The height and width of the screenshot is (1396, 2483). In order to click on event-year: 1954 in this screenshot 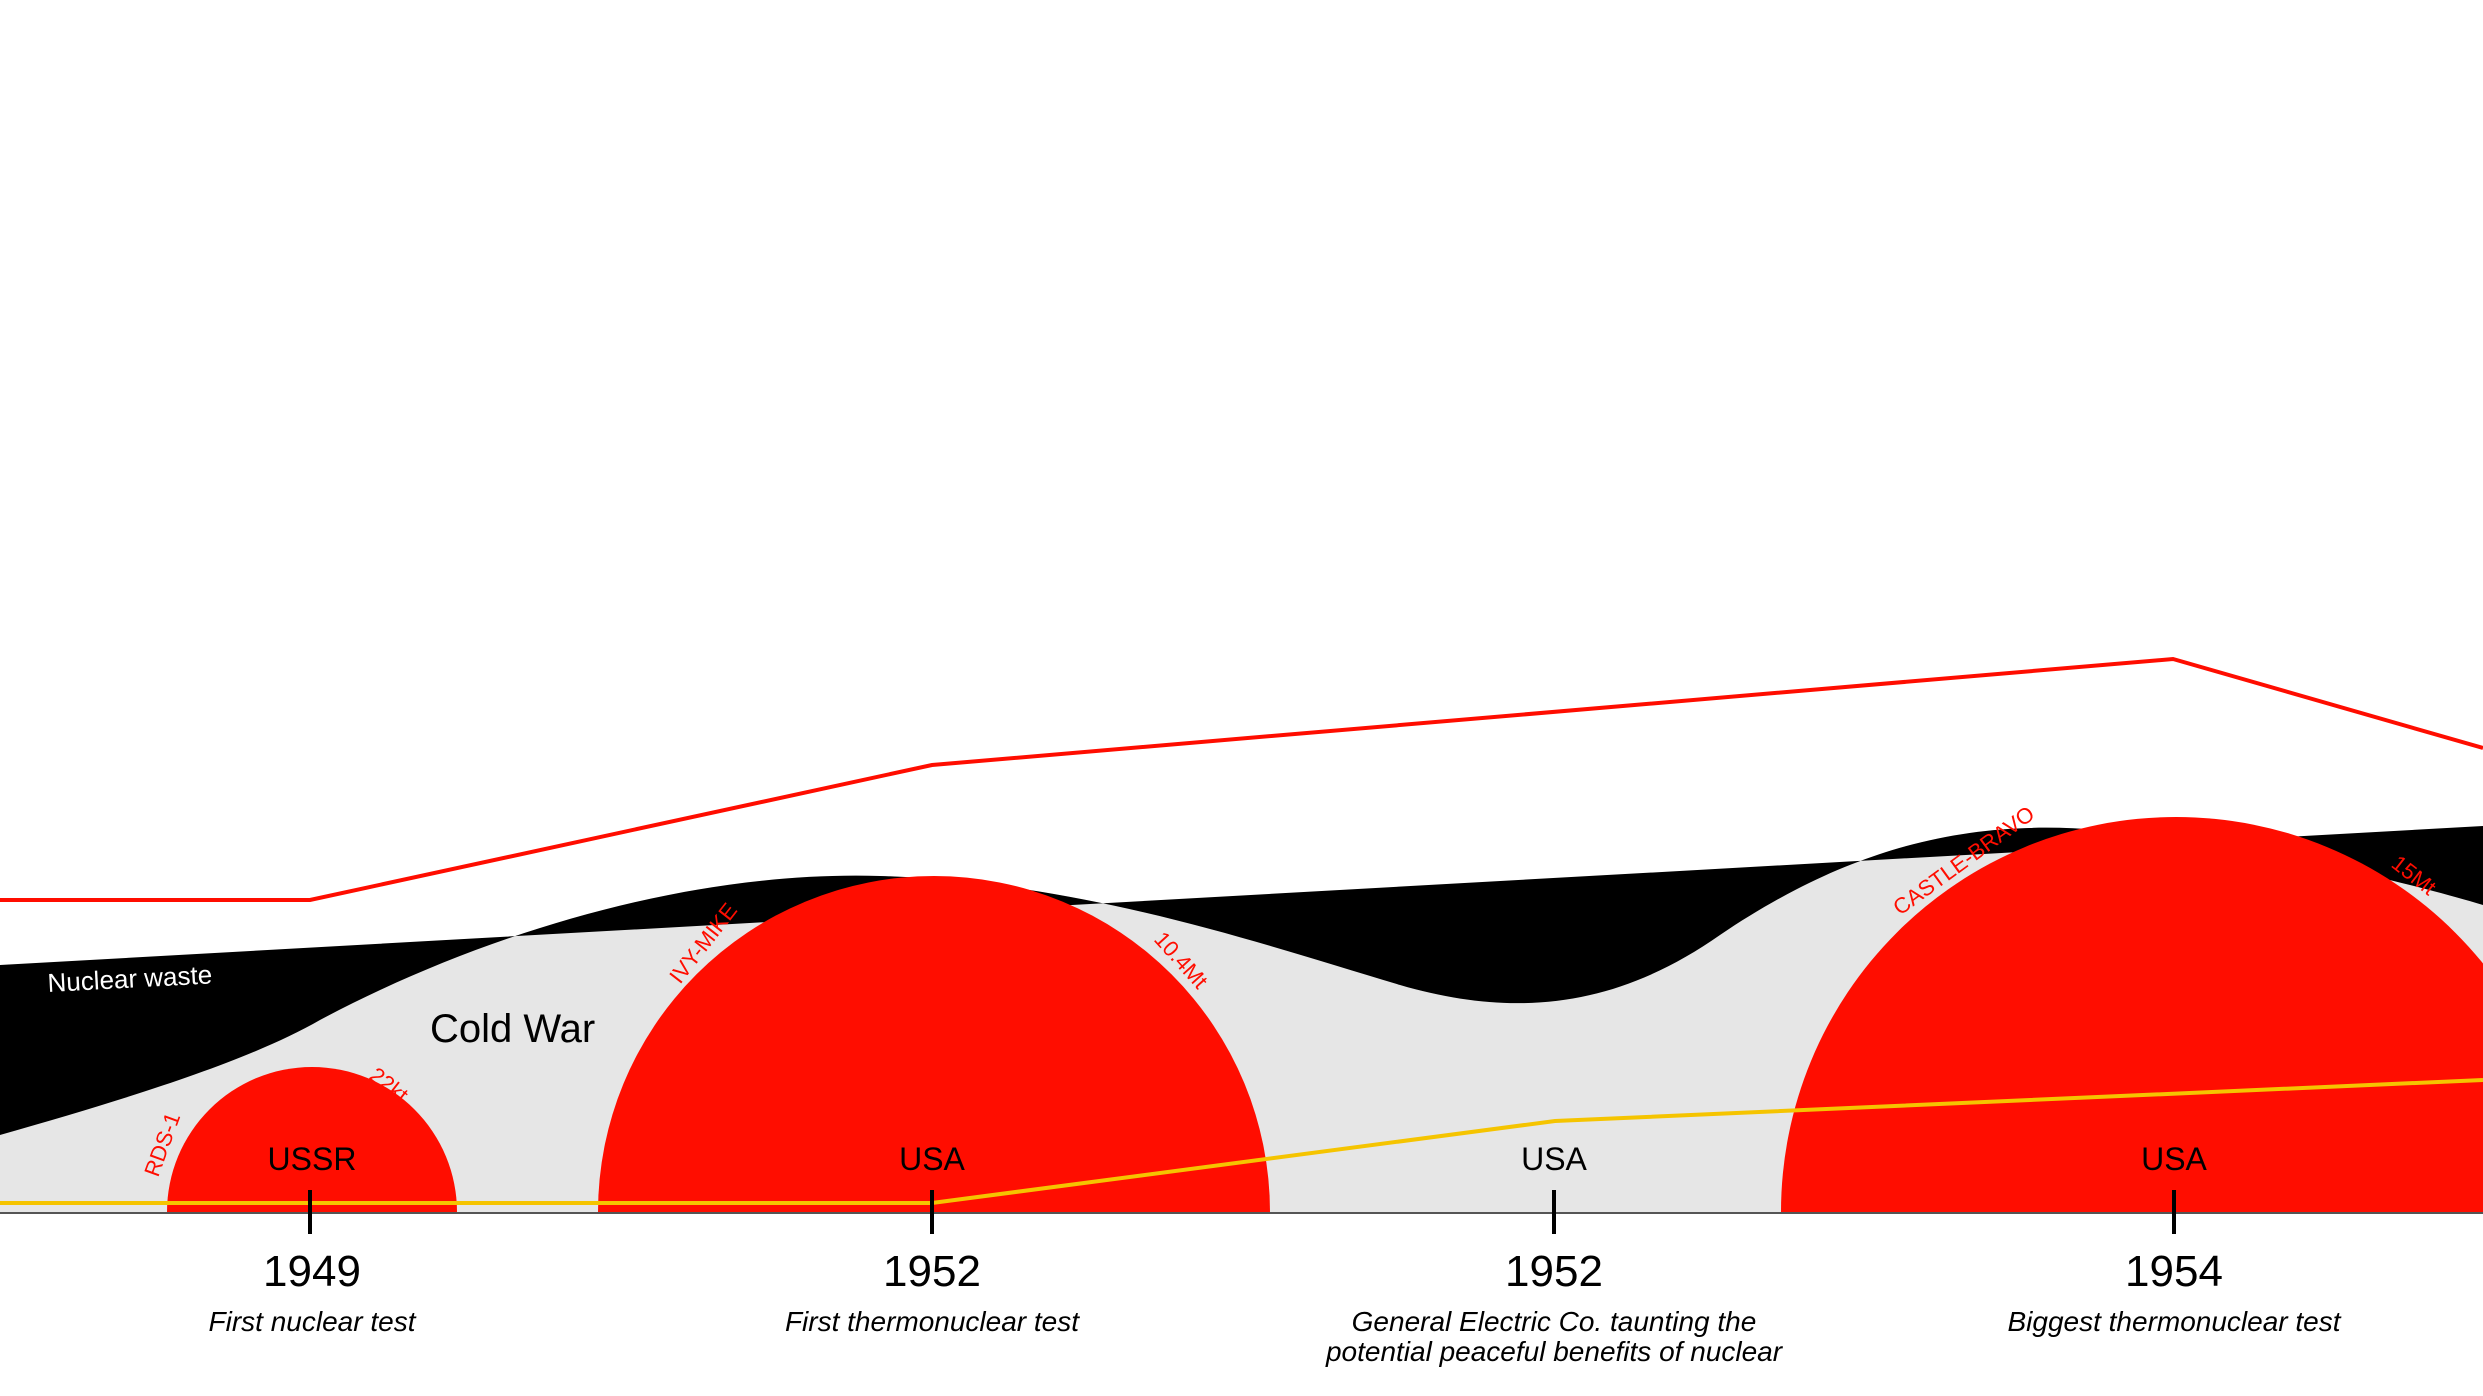, I will do `click(2174, 1271)`.